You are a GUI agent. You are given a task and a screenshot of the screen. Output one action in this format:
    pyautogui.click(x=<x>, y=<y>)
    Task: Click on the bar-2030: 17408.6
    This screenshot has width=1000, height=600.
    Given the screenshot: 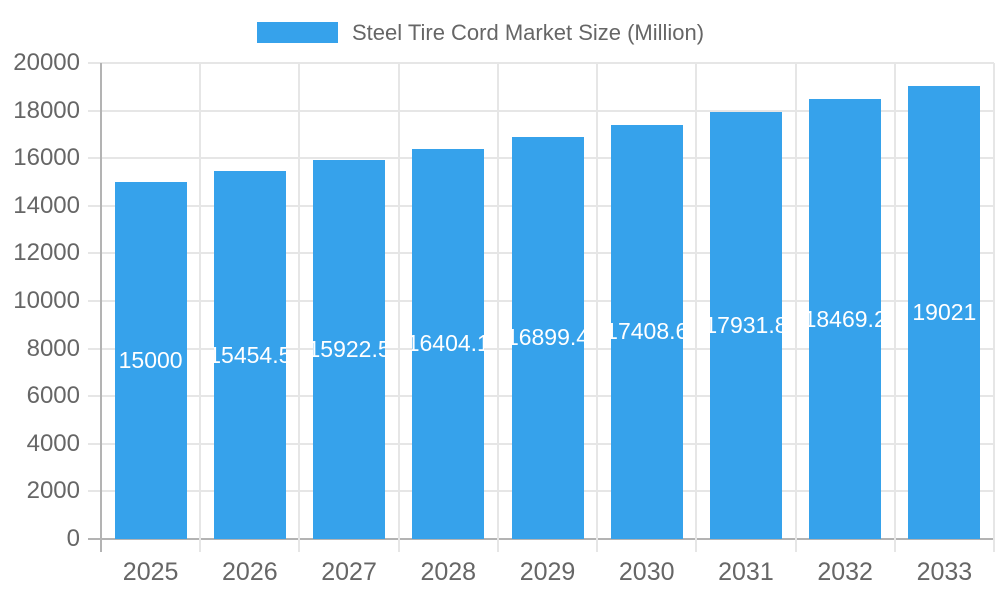 What is the action you would take?
    pyautogui.click(x=646, y=331)
    